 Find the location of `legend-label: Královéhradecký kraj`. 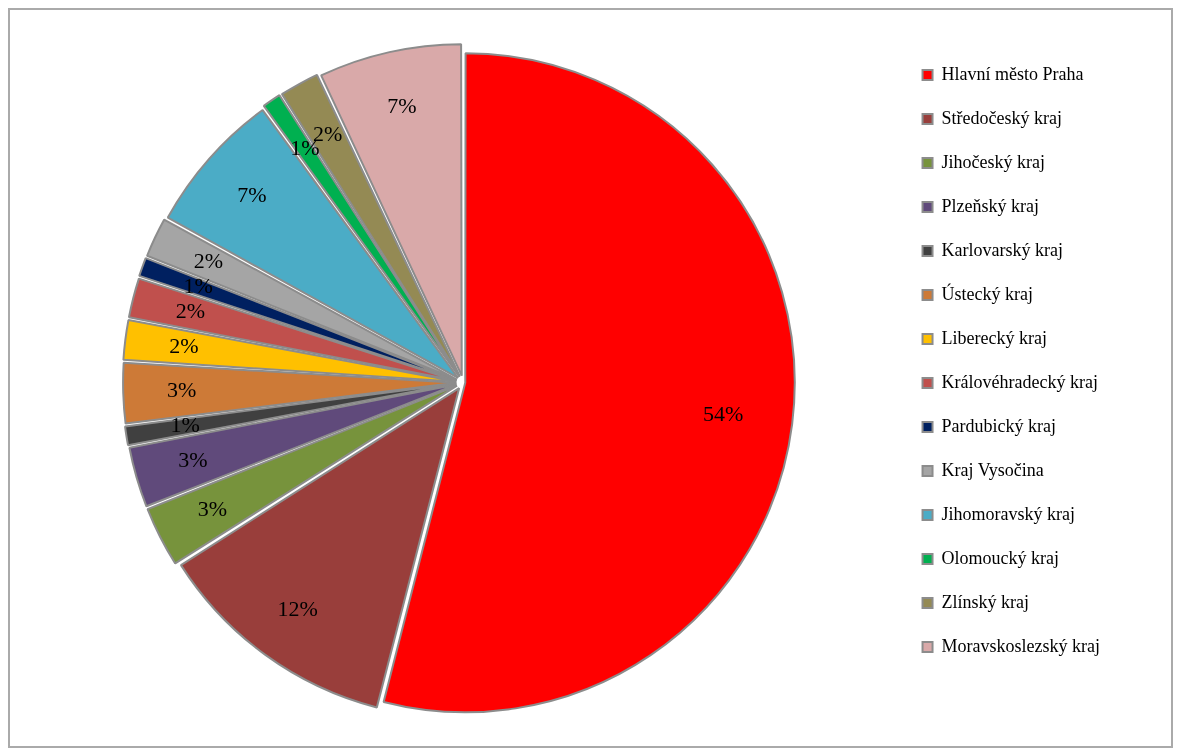

legend-label: Královéhradecký kraj is located at coordinates (1019, 381).